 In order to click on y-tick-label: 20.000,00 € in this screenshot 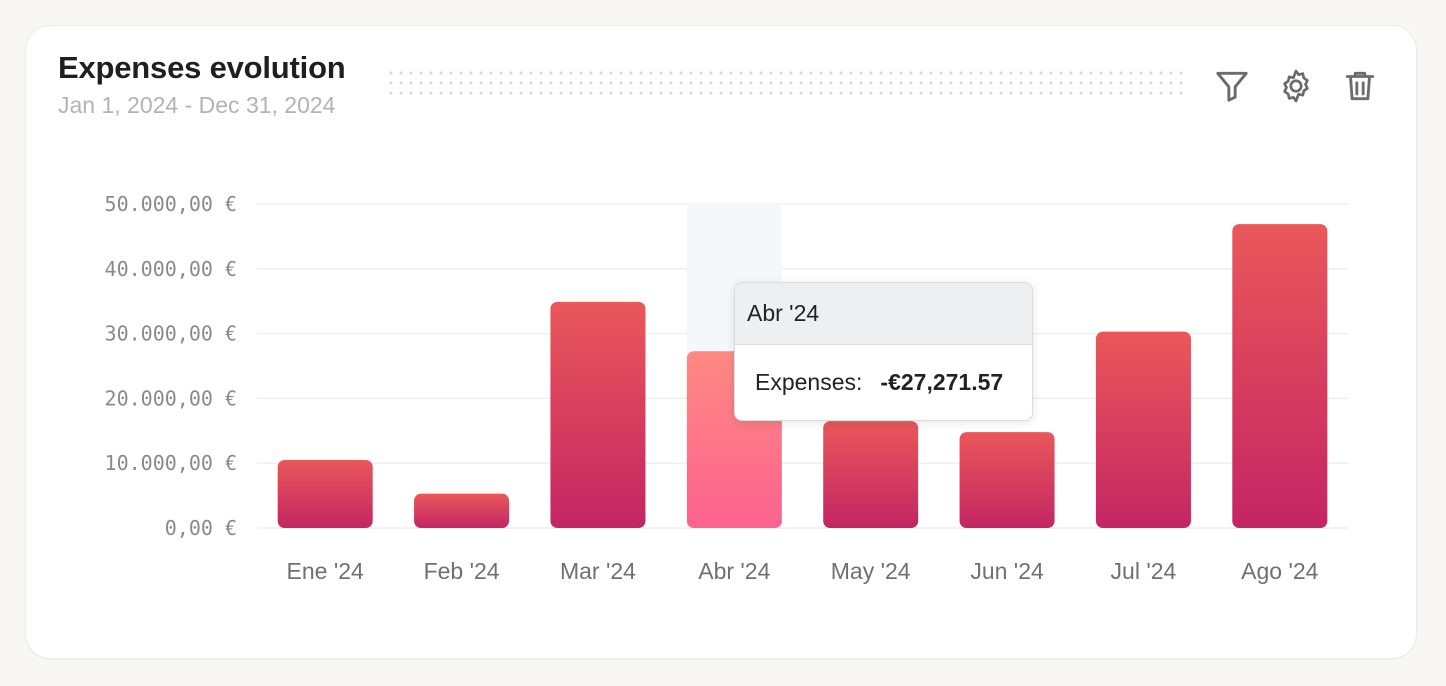, I will do `click(171, 398)`.